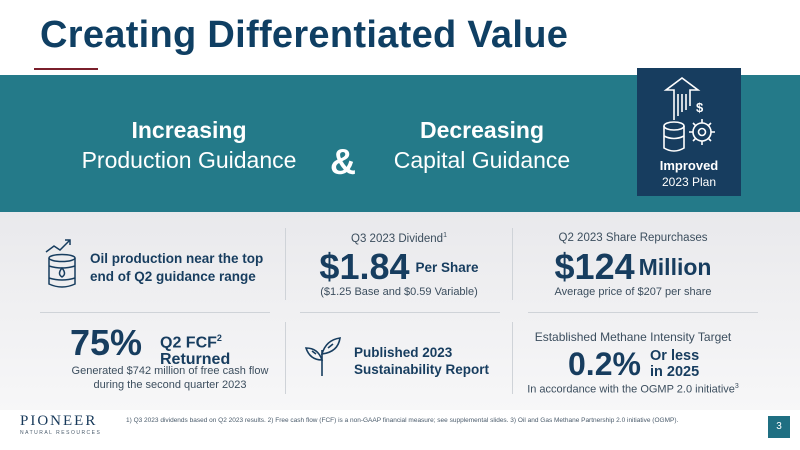 The width and height of the screenshot is (800, 450). I want to click on increasing-label: Increasing, so click(189, 130).